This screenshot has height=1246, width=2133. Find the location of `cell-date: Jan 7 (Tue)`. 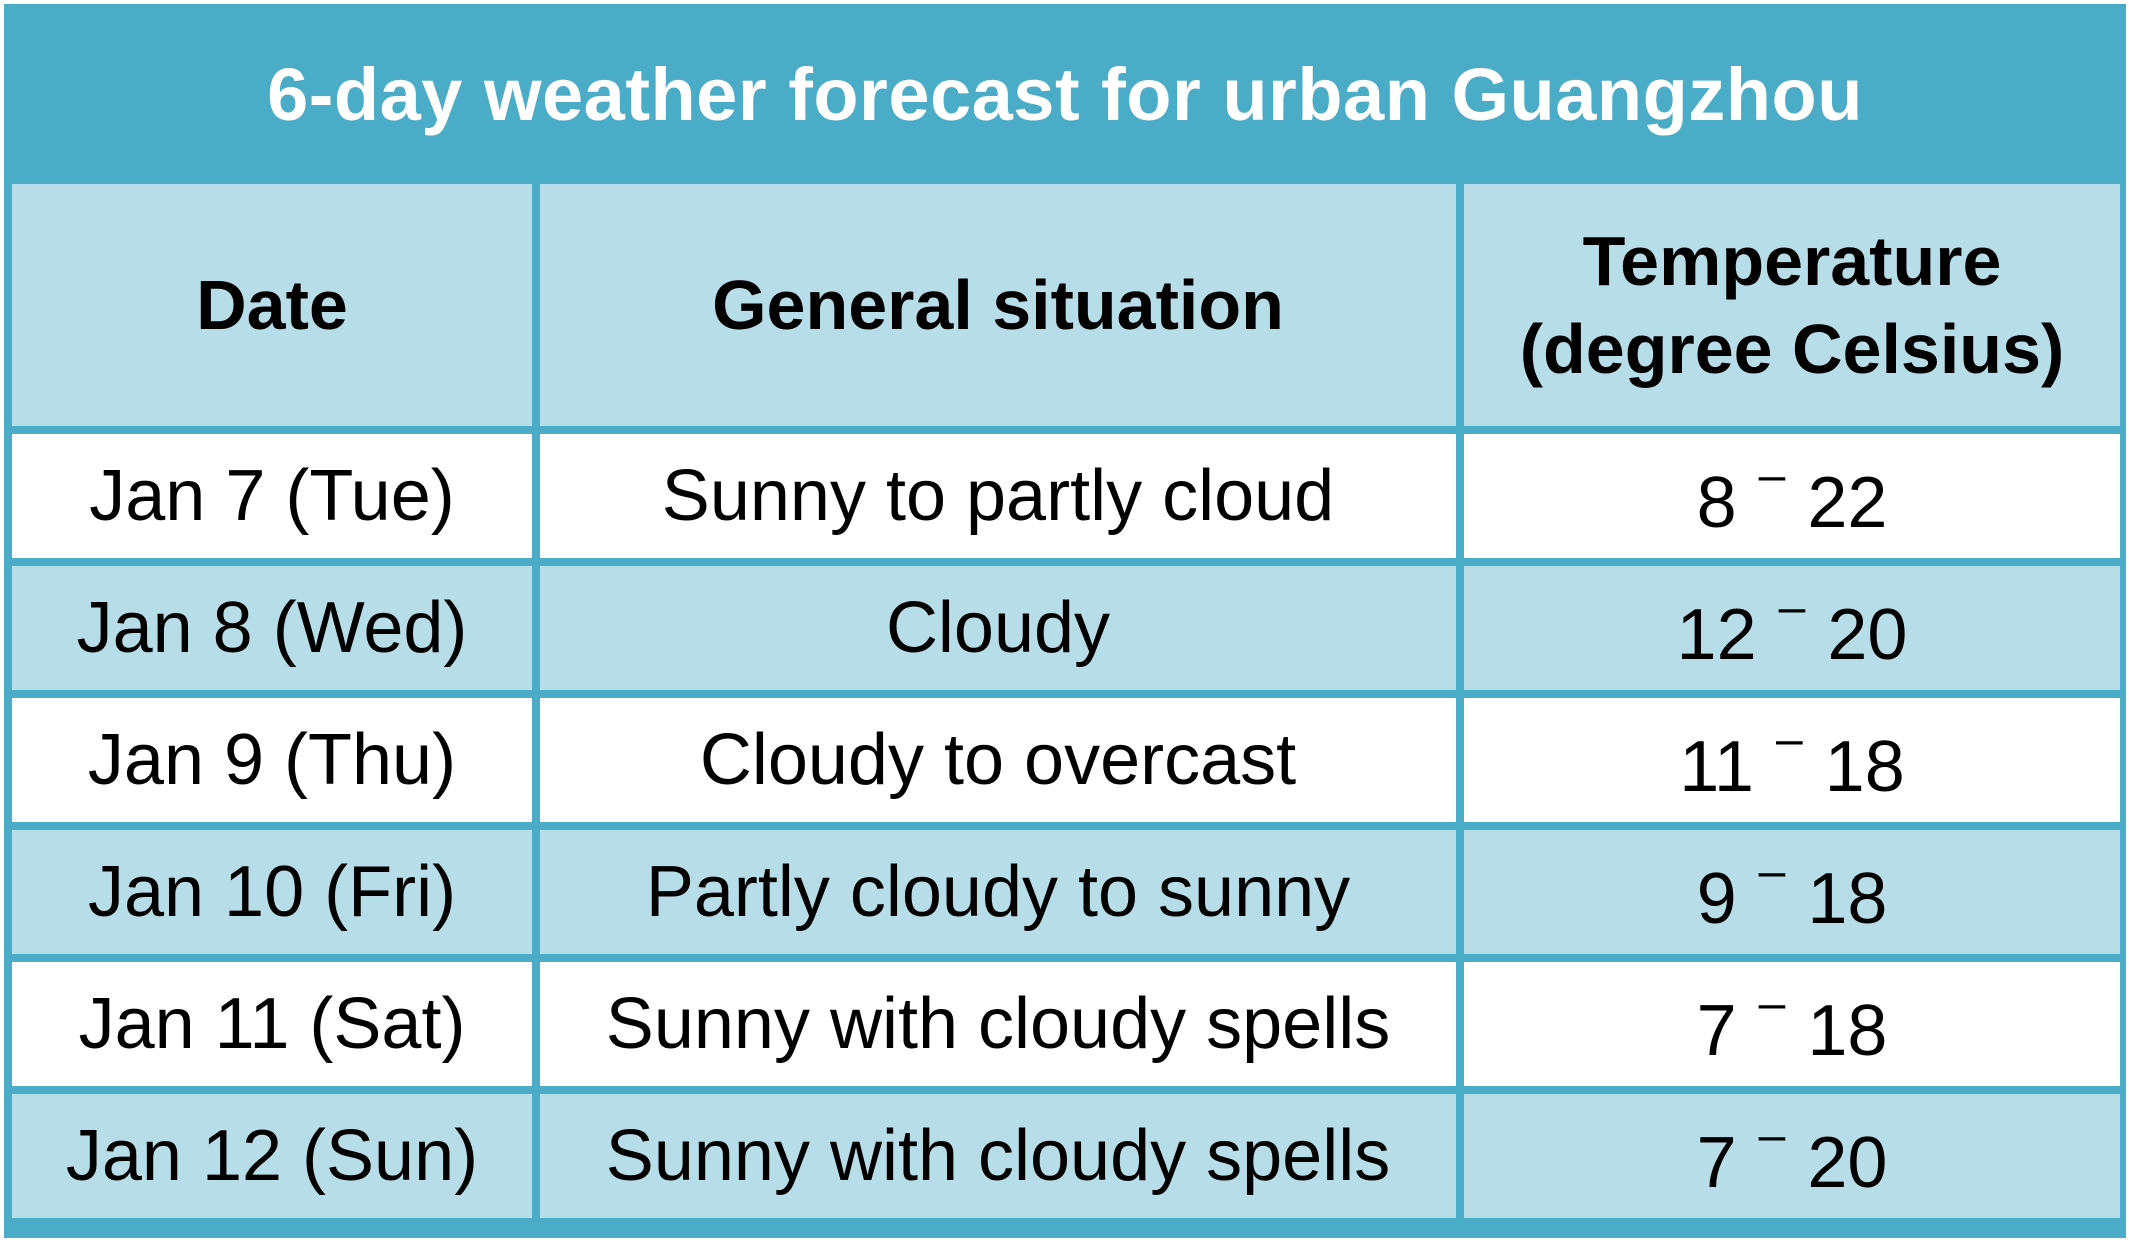

cell-date: Jan 7 (Tue) is located at coordinates (272, 496).